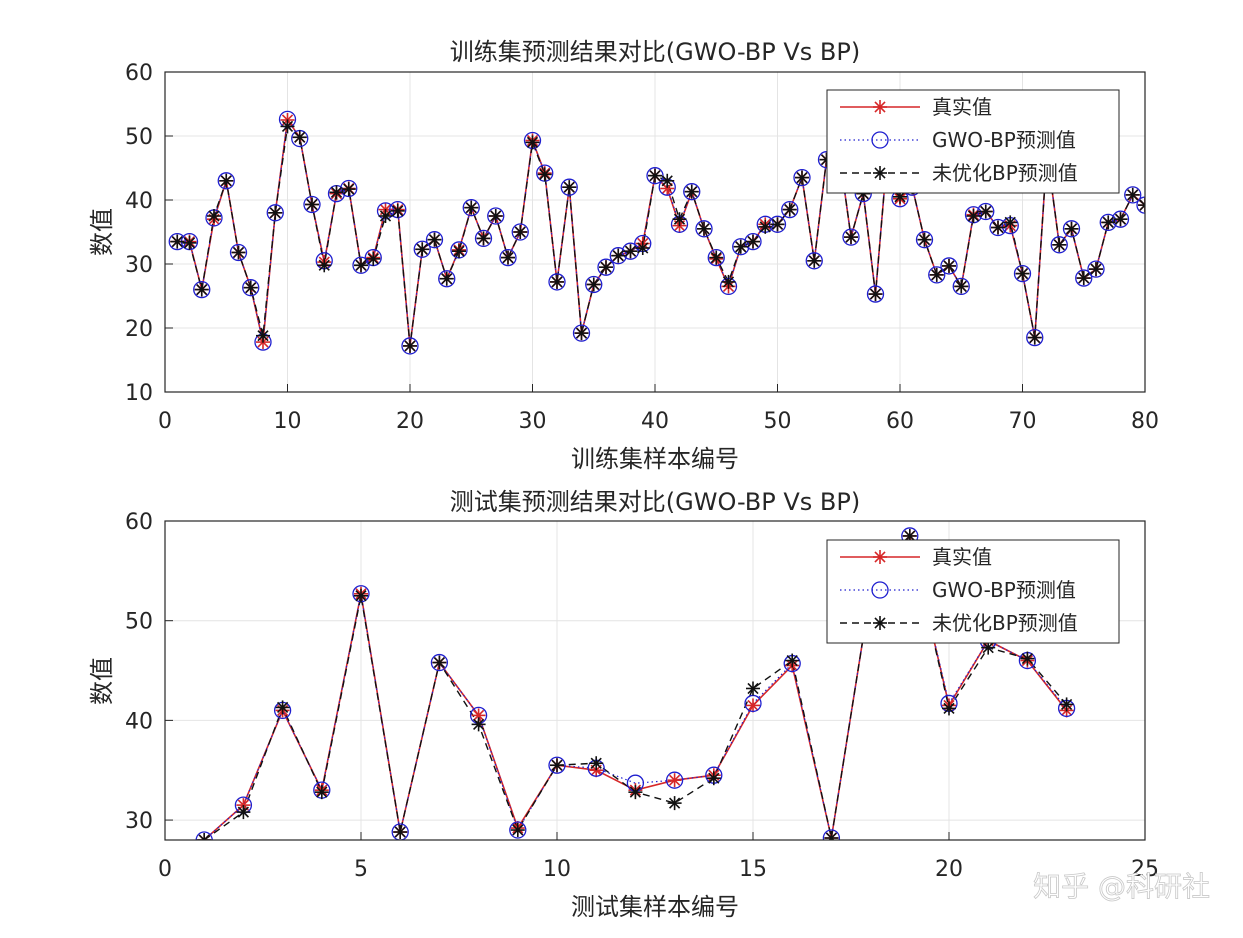  What do you see at coordinates (139, 522) in the screenshot?
I see `test-y-tick-label: 60` at bounding box center [139, 522].